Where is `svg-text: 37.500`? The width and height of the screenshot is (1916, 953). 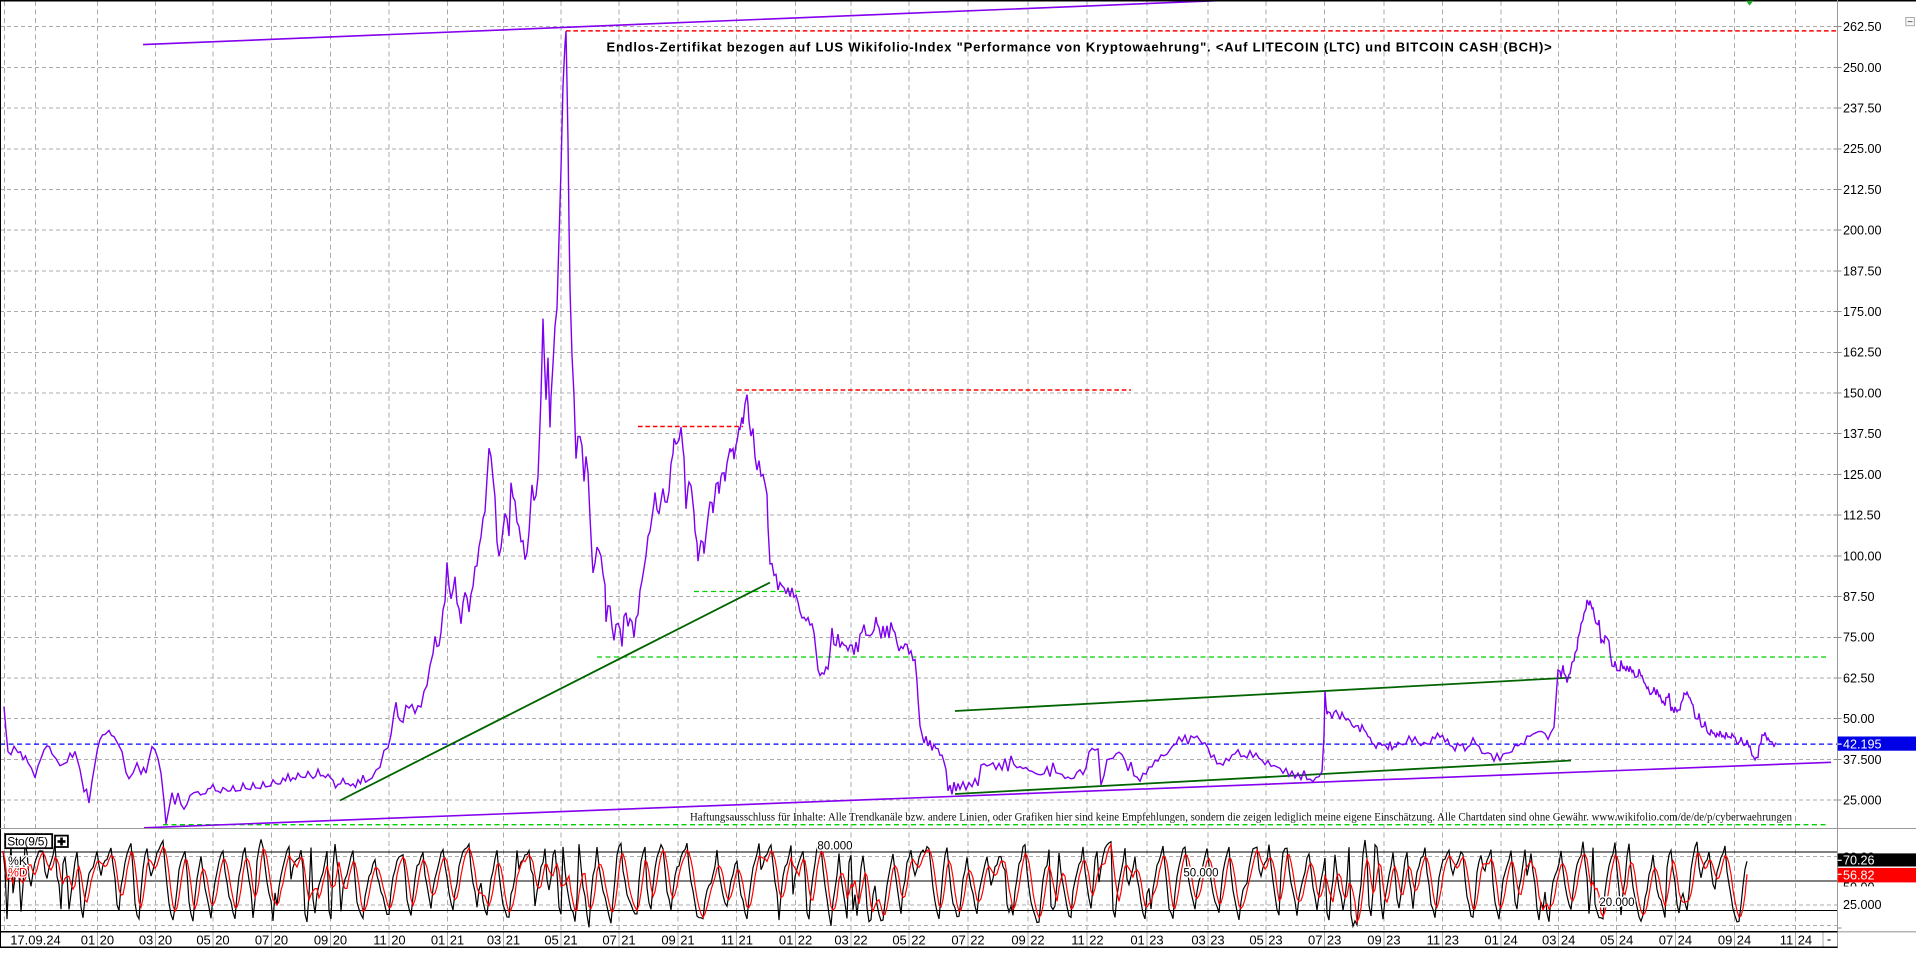
svg-text: 37.500 is located at coordinates (1862, 760).